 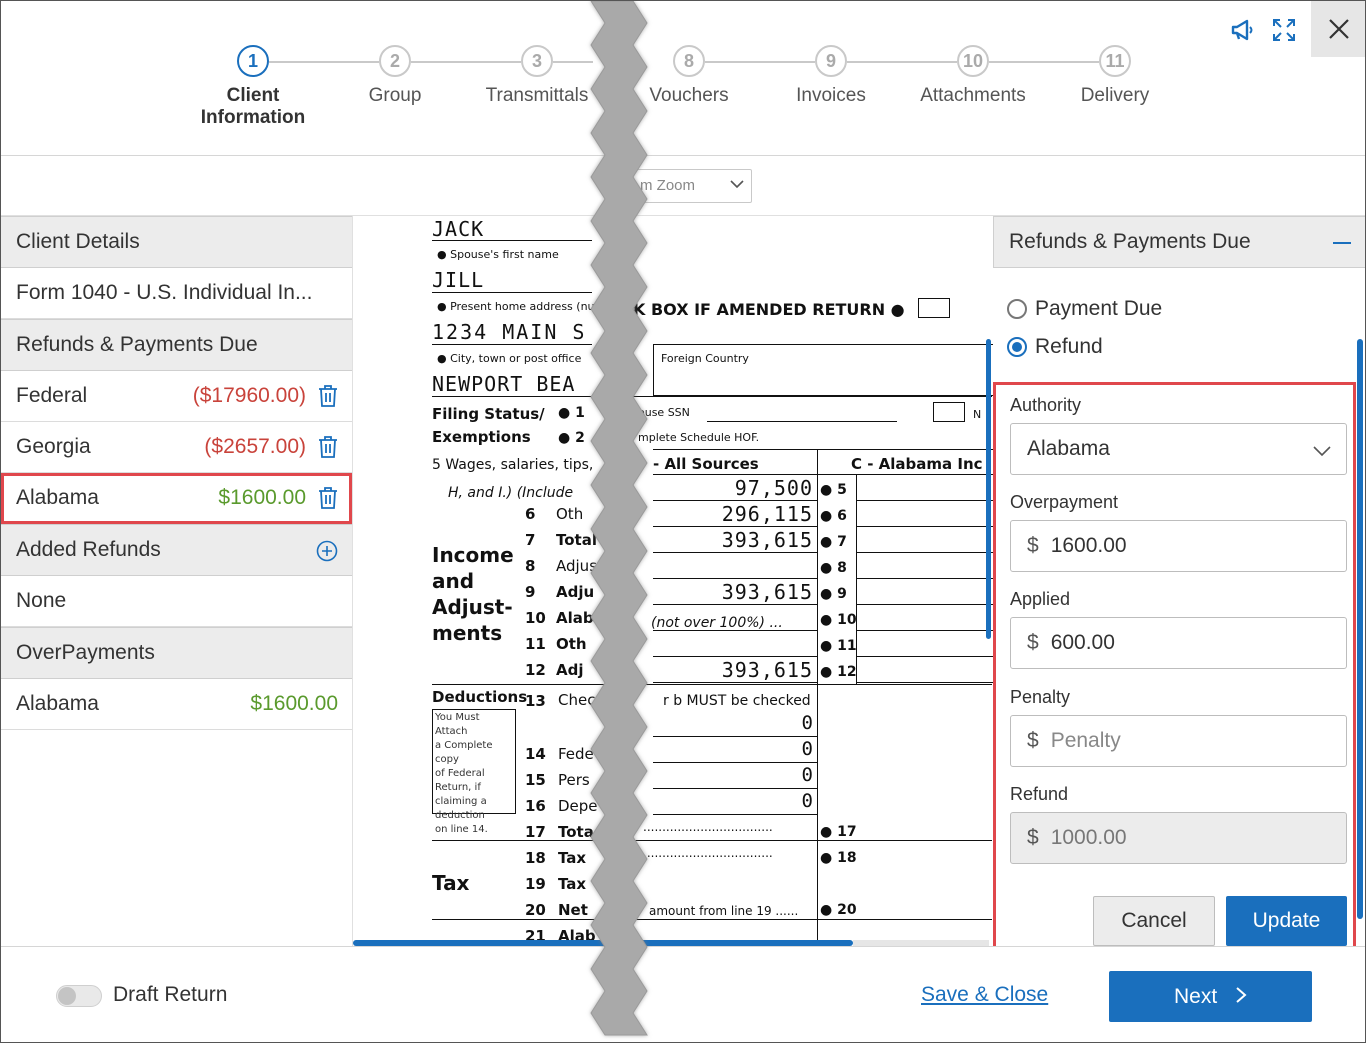 I want to click on line5-sub: H, and I.) (Include, so click(x=511, y=493).